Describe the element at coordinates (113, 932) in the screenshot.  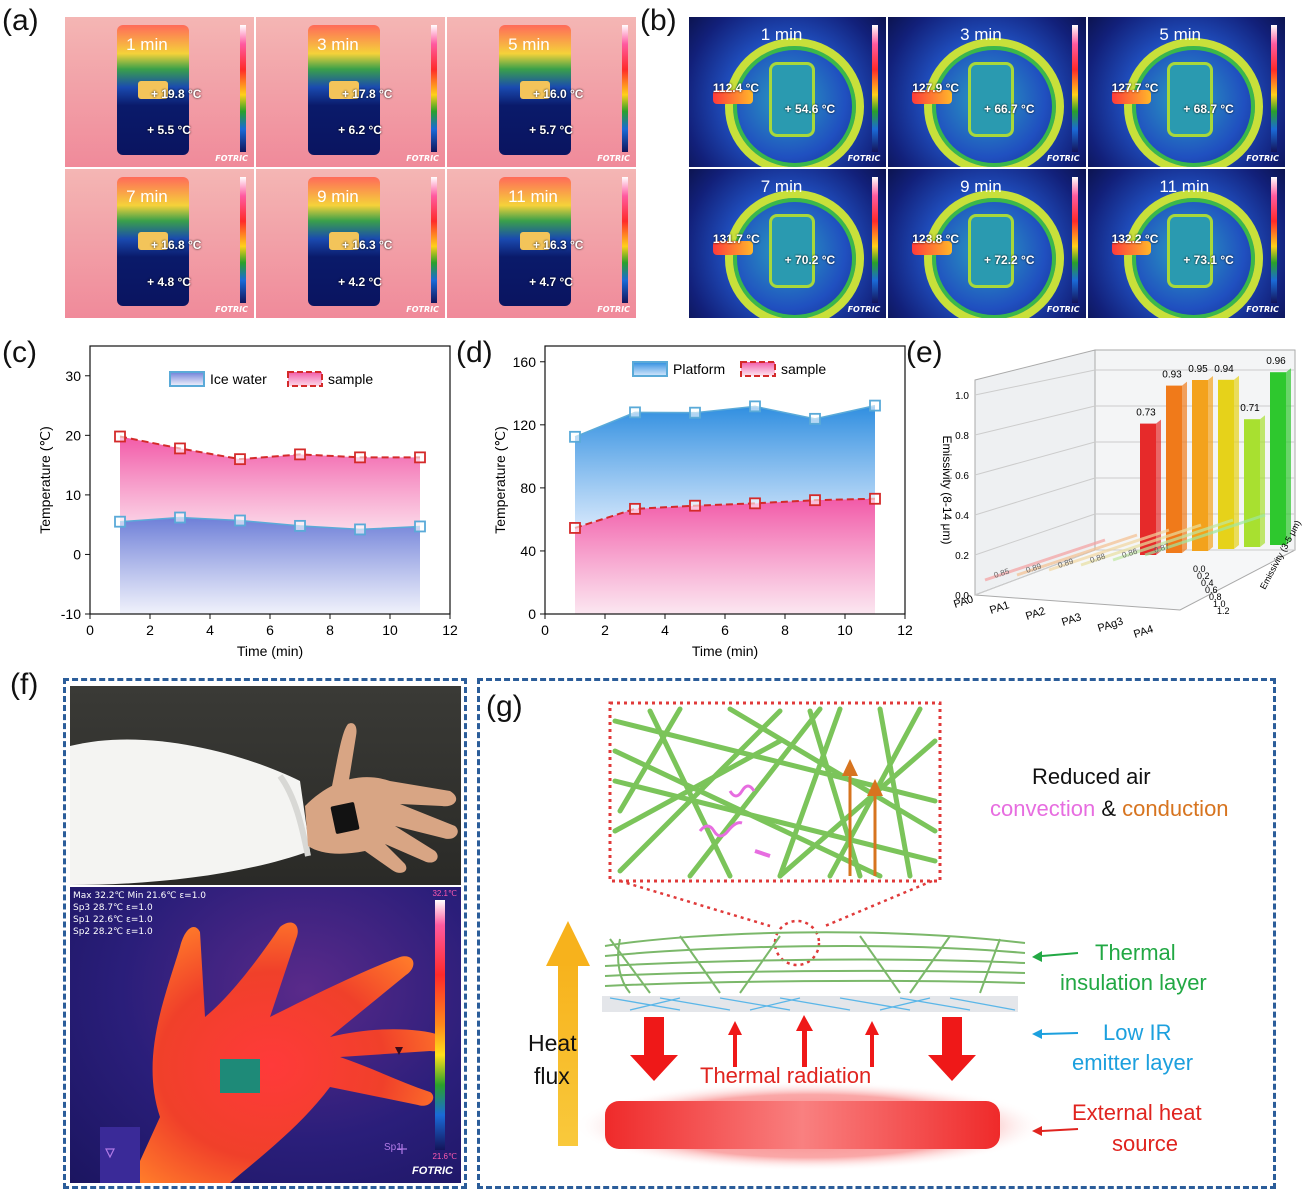
I see `readout-sp2: Sp2 28.2℃ ε=1.0` at that location.